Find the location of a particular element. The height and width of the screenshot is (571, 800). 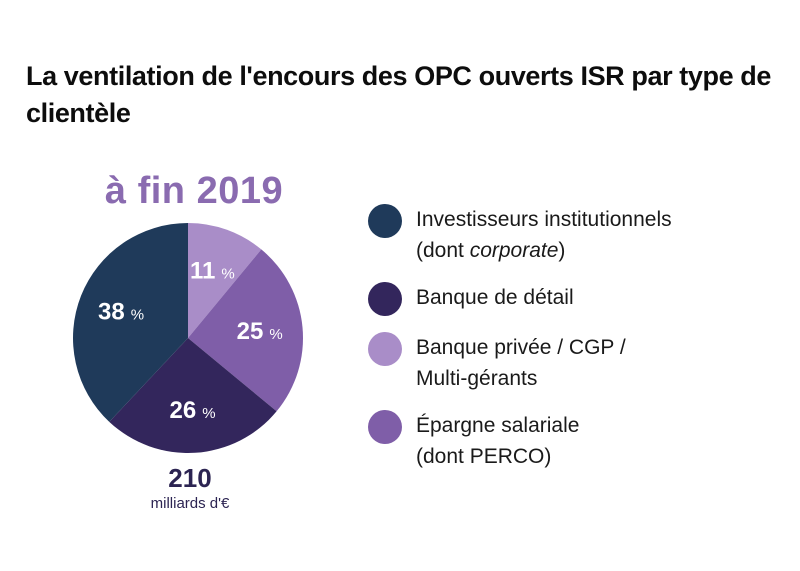

pie-slice-label-investisseurs-institutionnels-dont-corporate: 38% is located at coordinates (121, 311).